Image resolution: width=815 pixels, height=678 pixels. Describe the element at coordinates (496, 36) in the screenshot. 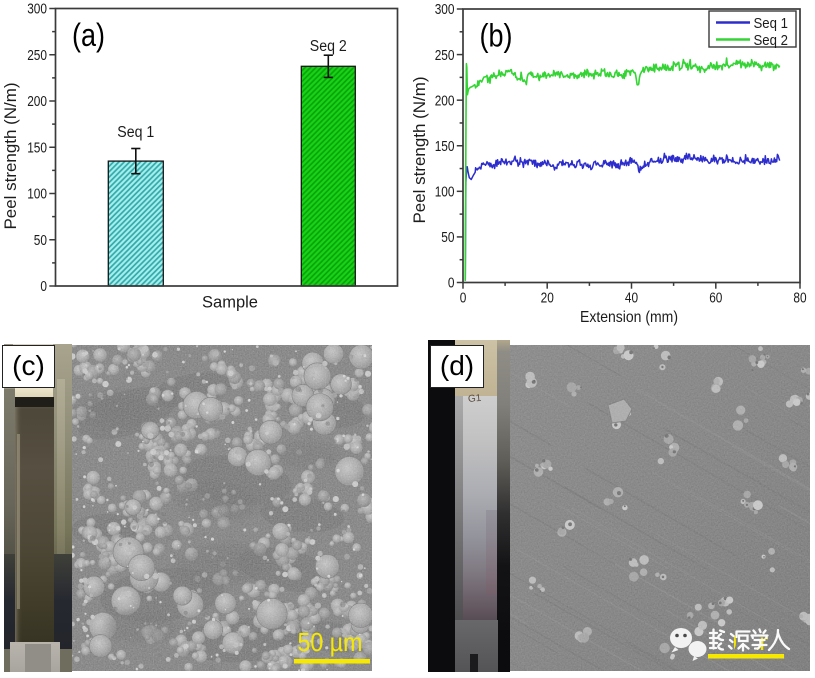

I see `svg-text: (b)` at that location.